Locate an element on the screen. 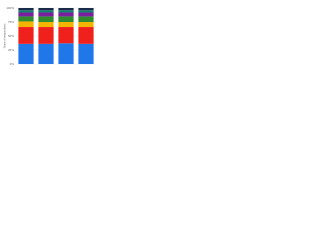  y-tick-label: 50% is located at coordinates (11, 36).